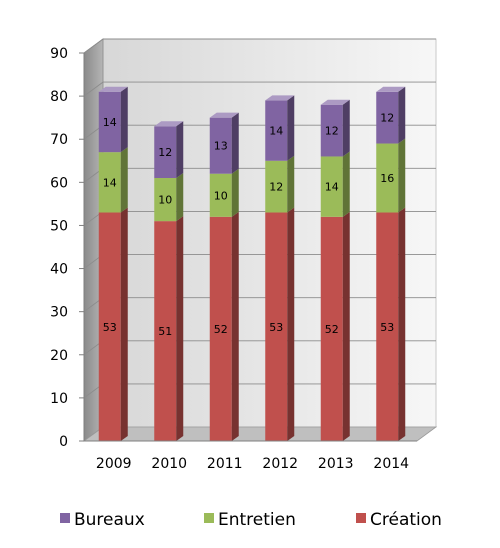  What do you see at coordinates (391, 464) in the screenshot?
I see `x-tick-label: 2014` at bounding box center [391, 464].